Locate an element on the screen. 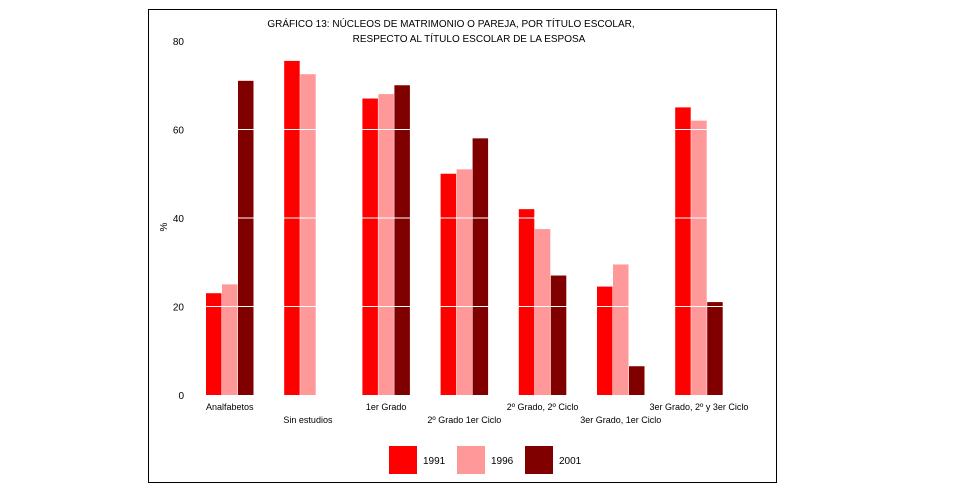 This screenshot has width=962, height=489. legend: 1991 1996 2001 is located at coordinates (485, 460).